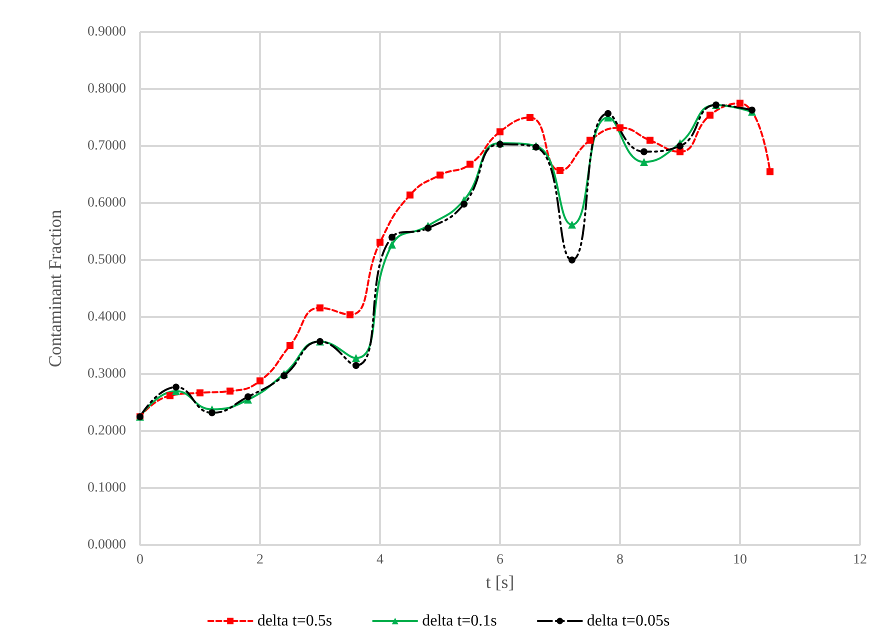 Image resolution: width=877 pixels, height=639 pixels. What do you see at coordinates (107, 203) in the screenshot?
I see `y-tick-label: 0.6000` at bounding box center [107, 203].